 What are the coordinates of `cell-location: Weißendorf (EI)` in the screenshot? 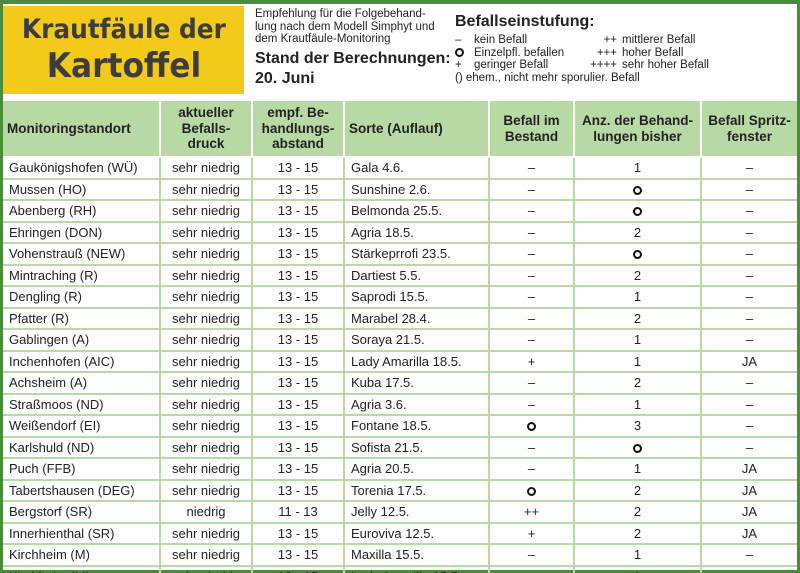 It's located at (82, 426).